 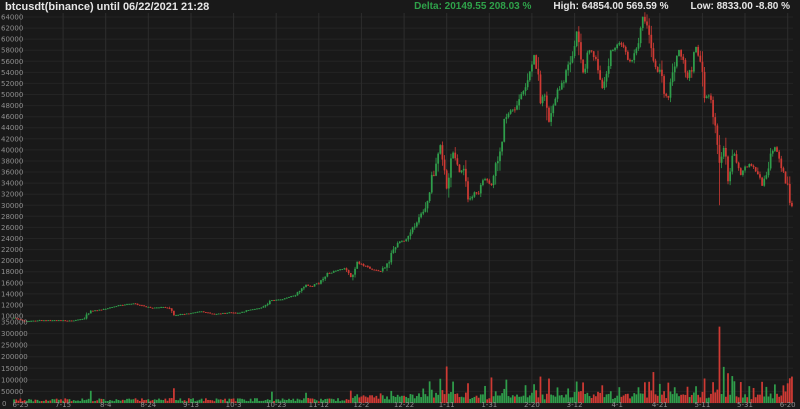 I want to click on x-axis-date-label: 6-20, so click(x=788, y=405).